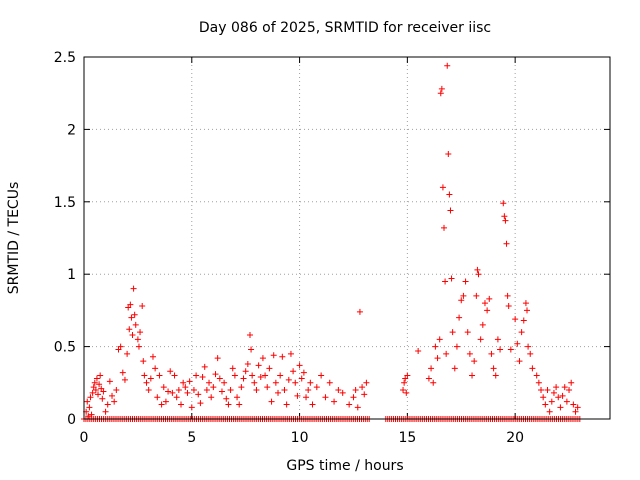 Image resolution: width=640 pixels, height=480 pixels. Describe the element at coordinates (65, 348) in the screenshot. I see `y-tick-label: 0.5` at that location.